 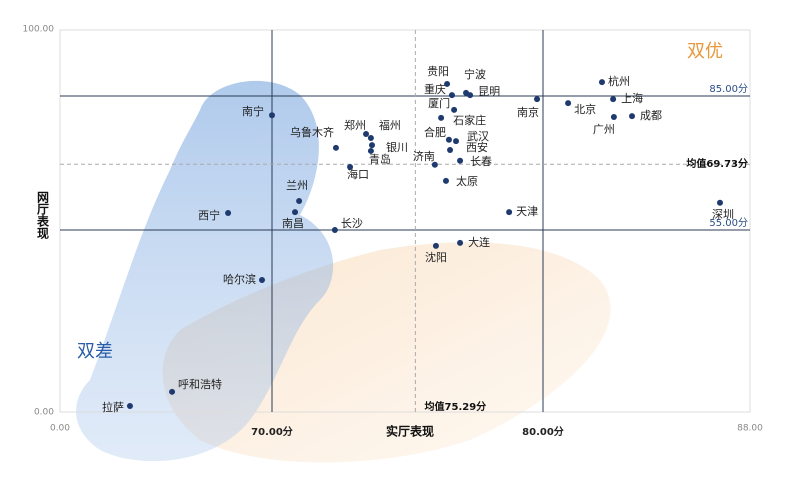 I want to click on point-label: 合肥, so click(x=435, y=132).